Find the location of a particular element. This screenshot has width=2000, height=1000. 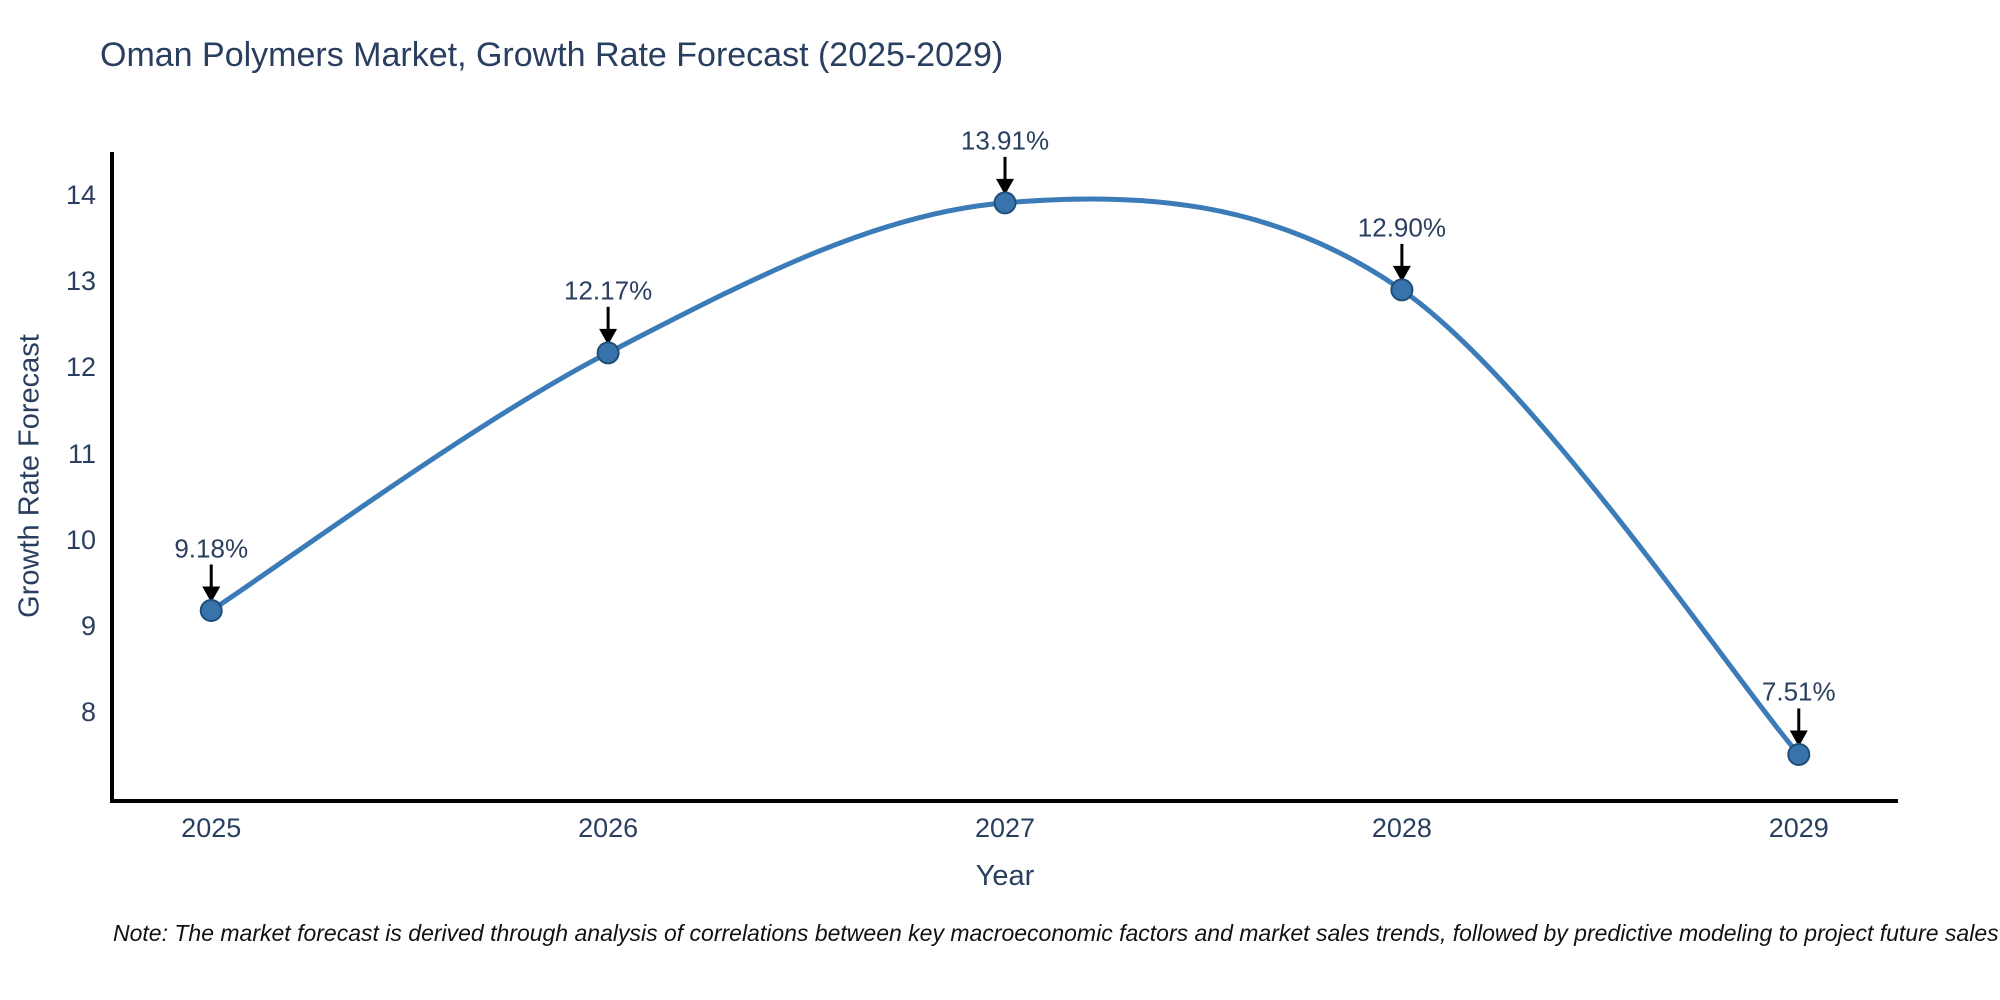

data-point-2028 is located at coordinates (1402, 290).